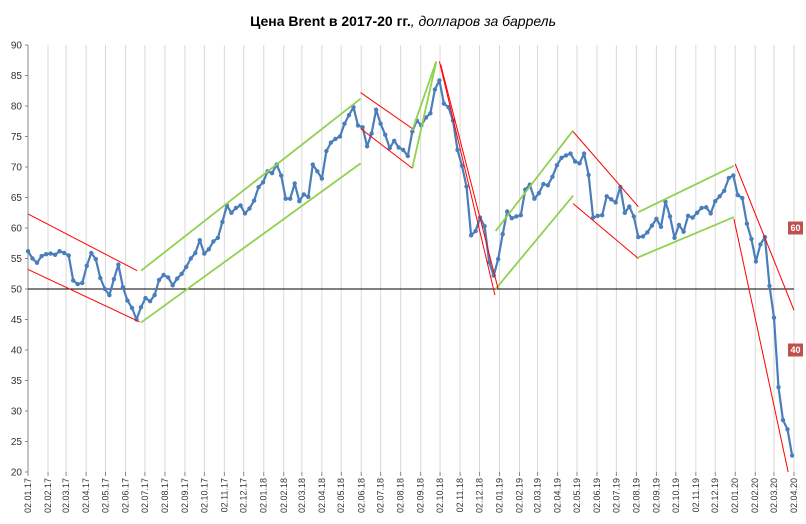 The height and width of the screenshot is (524, 806). Describe the element at coordinates (17, 442) in the screenshot. I see `y-tick-label: 25` at that location.